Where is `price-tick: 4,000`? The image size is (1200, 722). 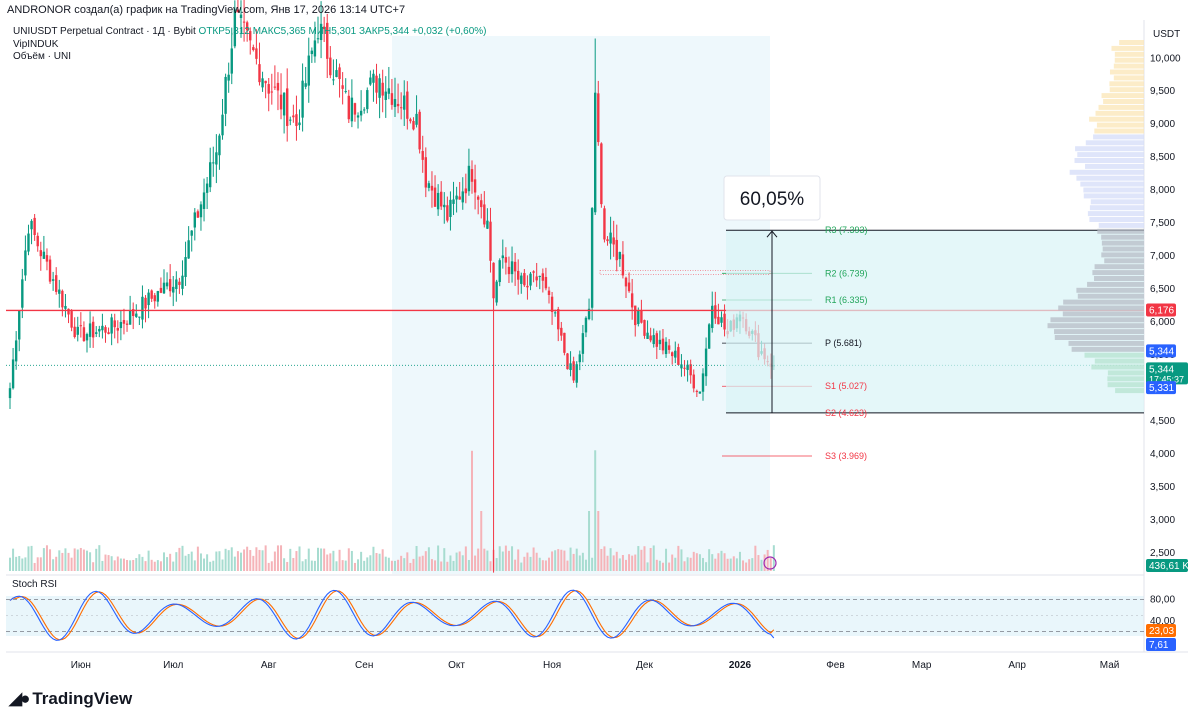
price-tick: 4,000 is located at coordinates (1162, 454).